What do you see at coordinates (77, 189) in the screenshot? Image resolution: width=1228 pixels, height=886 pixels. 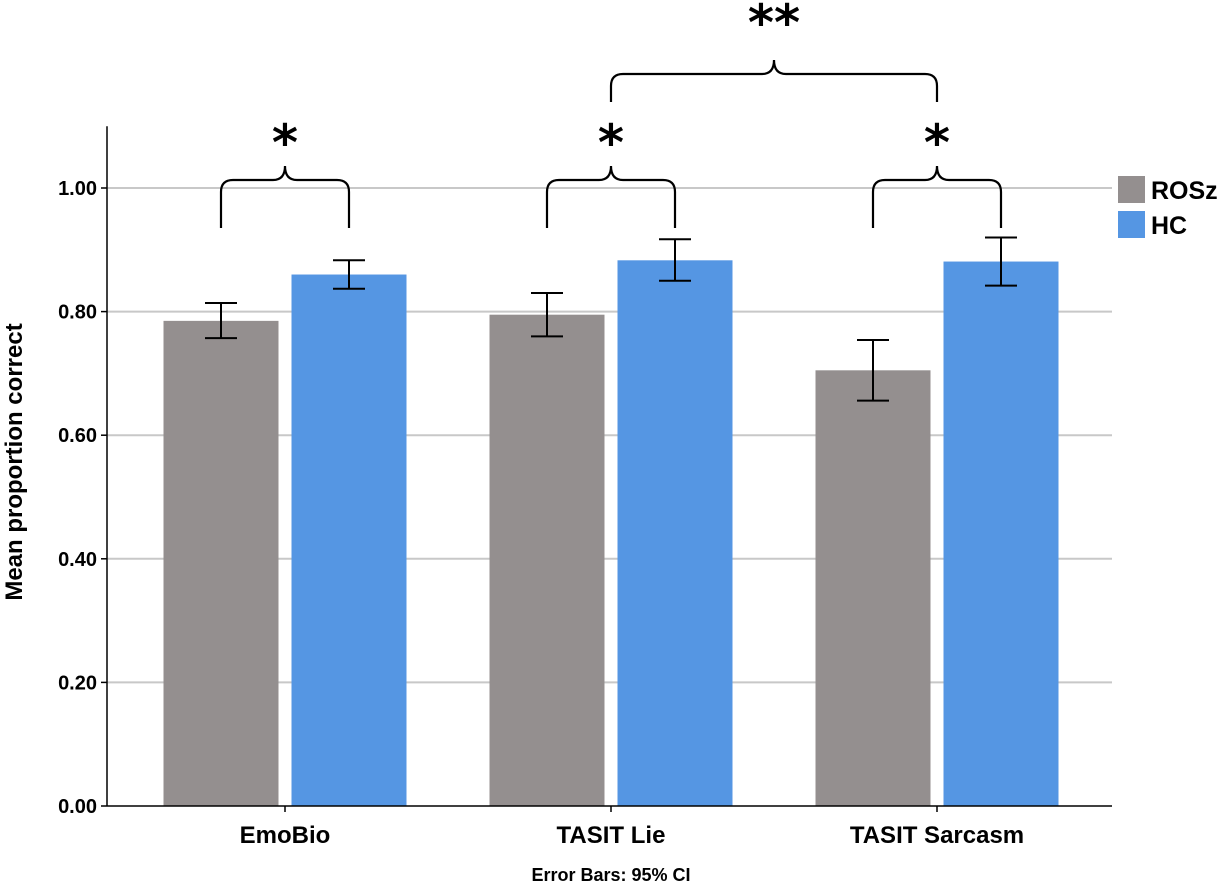 I see `y-tick-label: 1.00` at bounding box center [77, 189].